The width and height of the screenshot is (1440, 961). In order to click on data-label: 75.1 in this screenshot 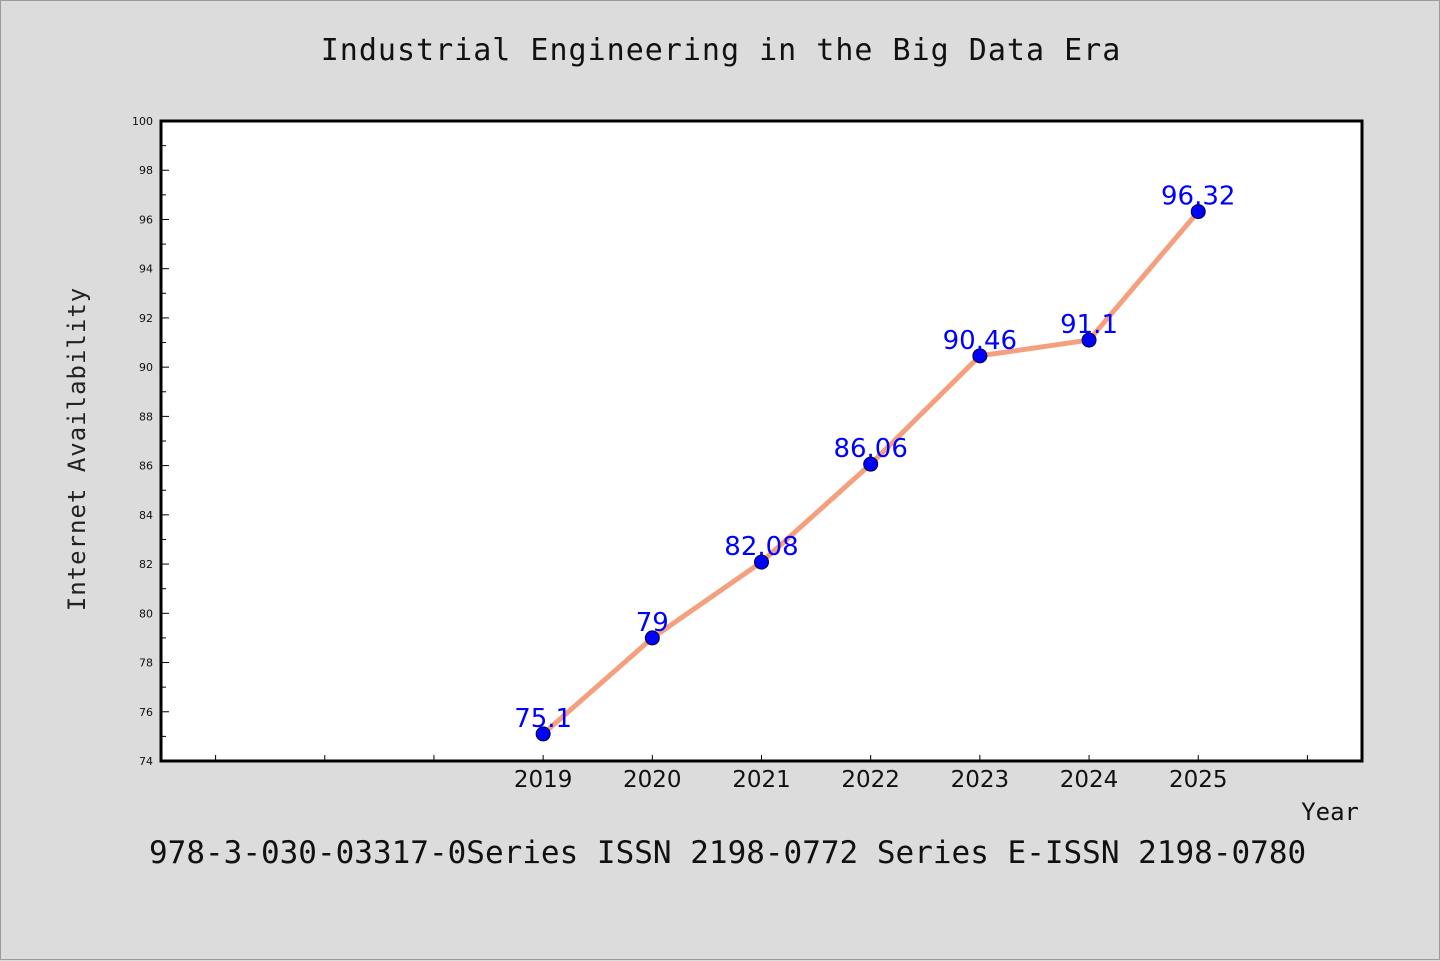, I will do `click(543, 719)`.